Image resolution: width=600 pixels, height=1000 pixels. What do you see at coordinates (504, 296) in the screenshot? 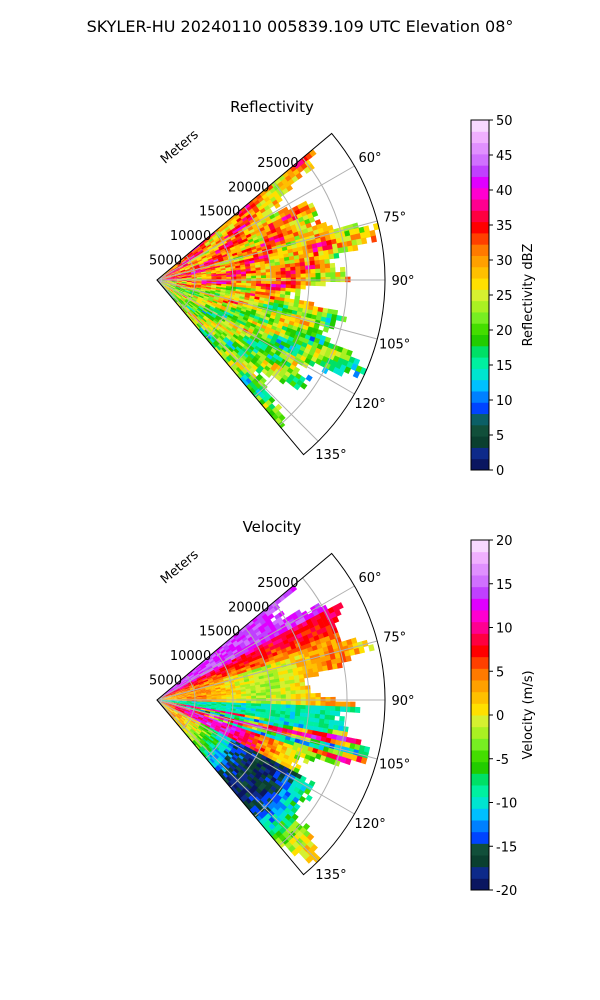
I see `colorbar-tick-label: 25` at bounding box center [504, 296].